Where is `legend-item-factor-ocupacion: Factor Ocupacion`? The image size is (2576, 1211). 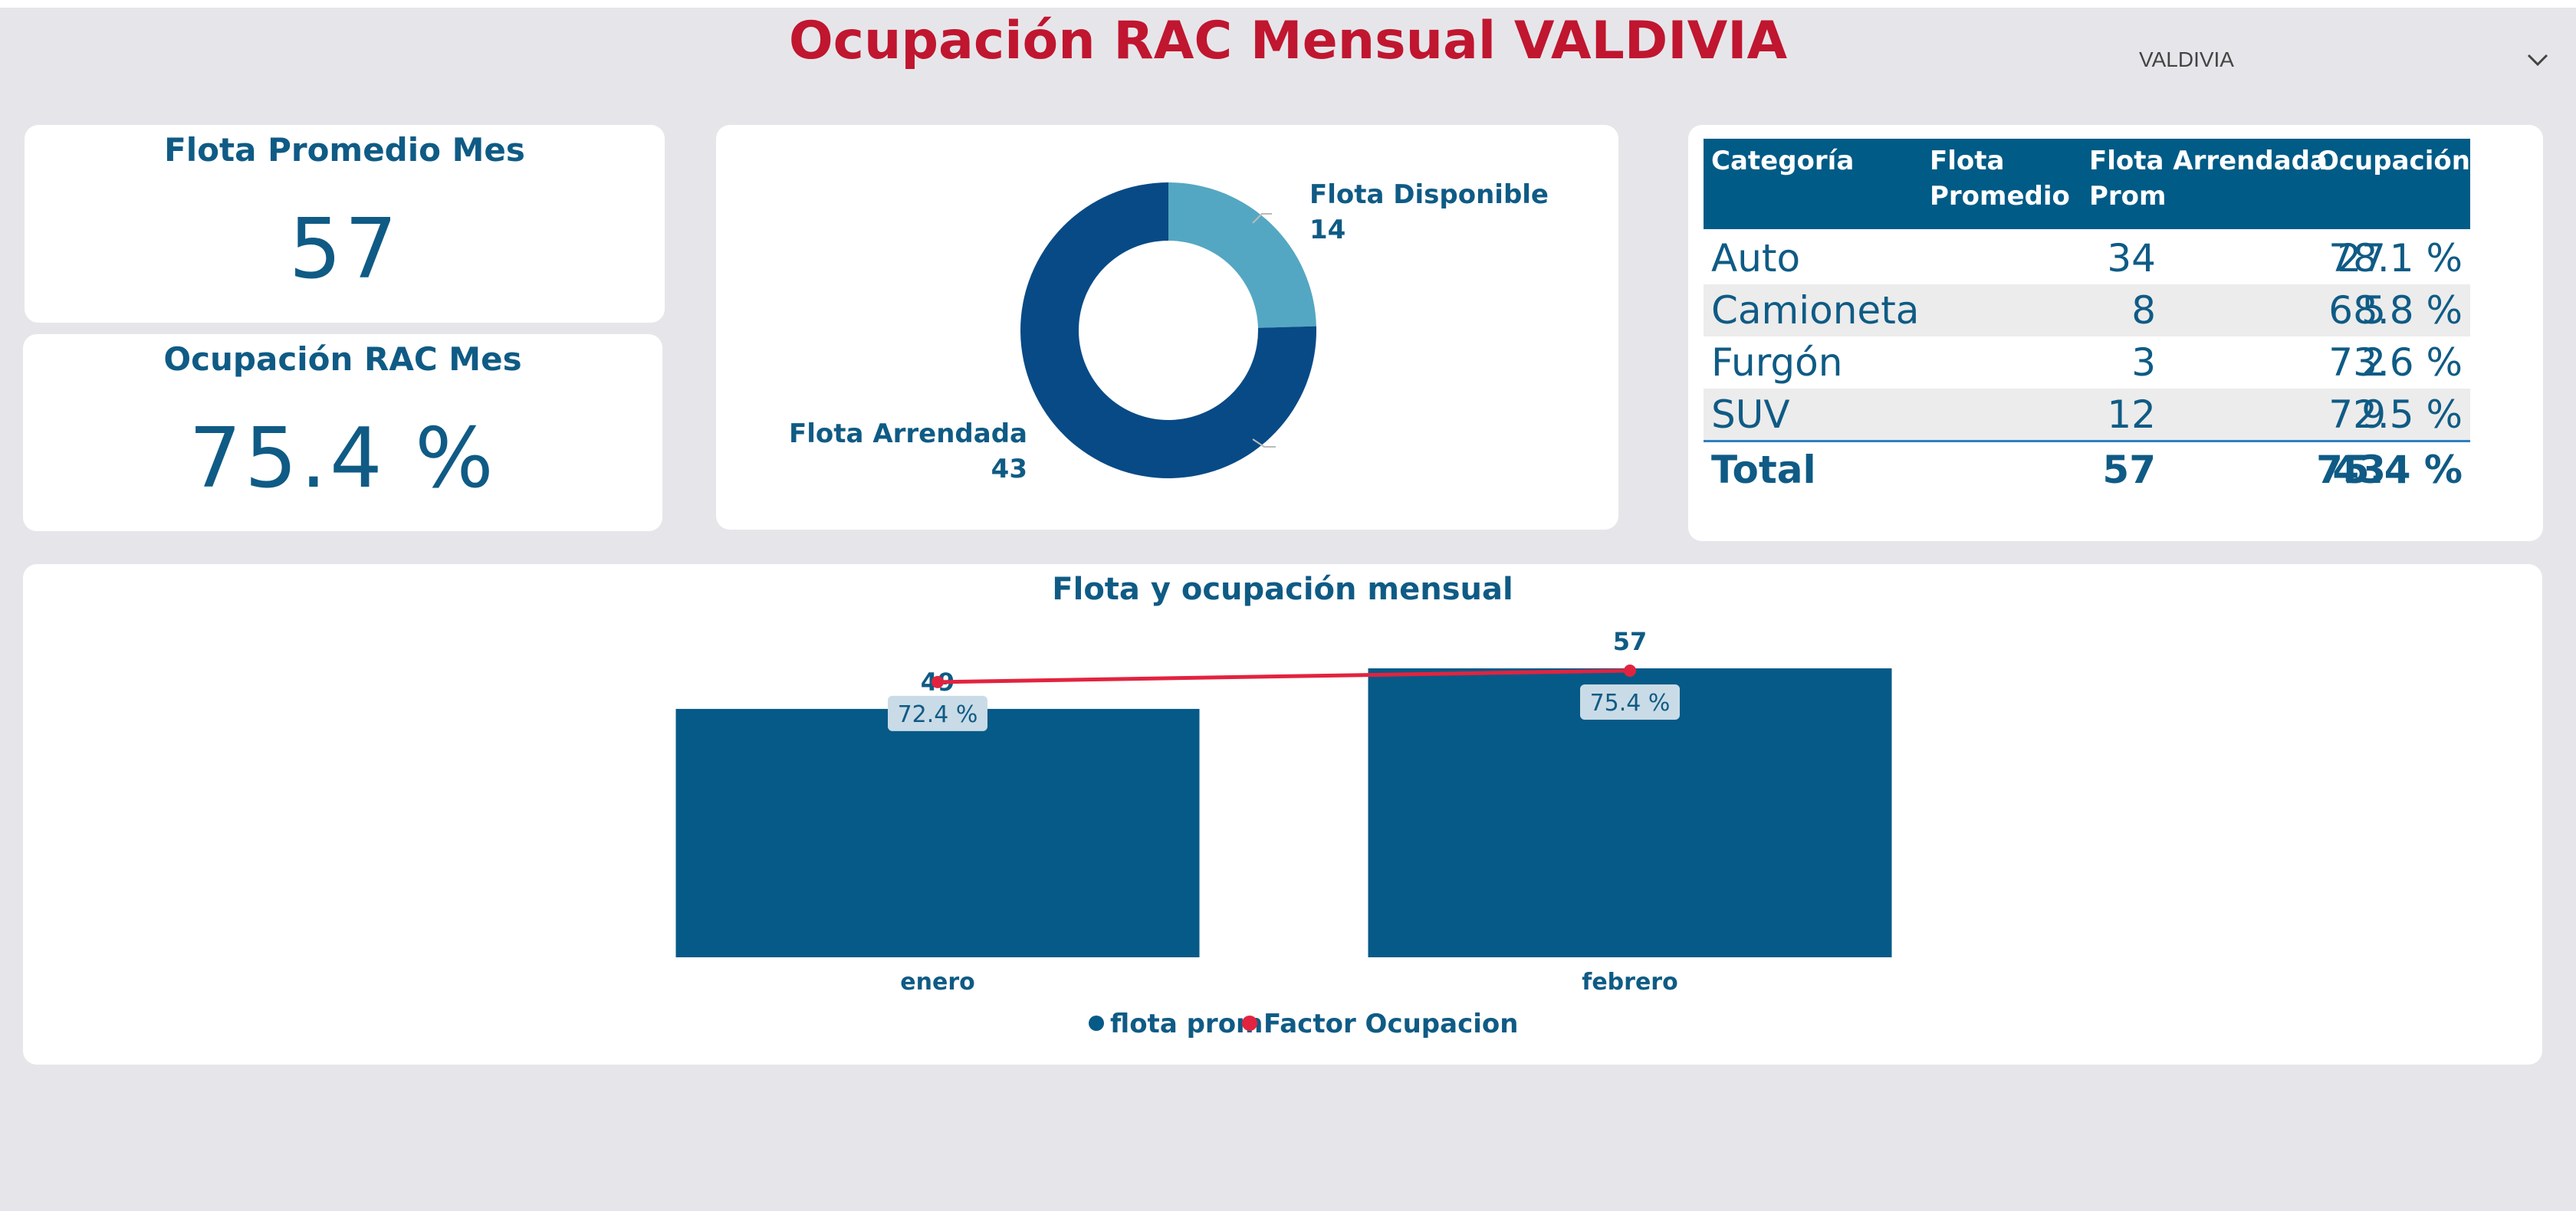 legend-item-factor-ocupacion: Factor Ocupacion is located at coordinates (1380, 1024).